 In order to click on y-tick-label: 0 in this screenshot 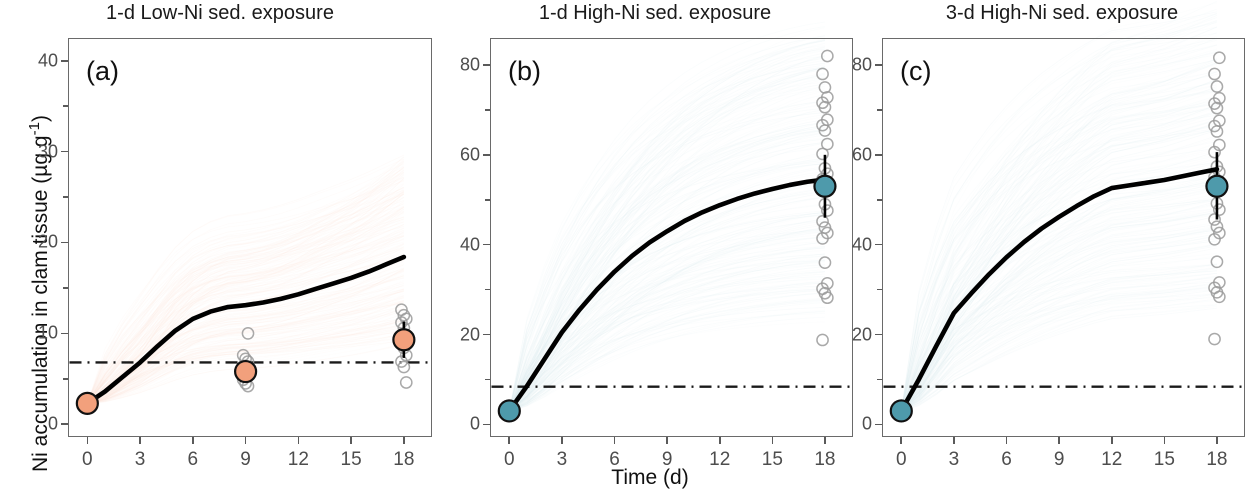, I will do `click(474, 423)`.